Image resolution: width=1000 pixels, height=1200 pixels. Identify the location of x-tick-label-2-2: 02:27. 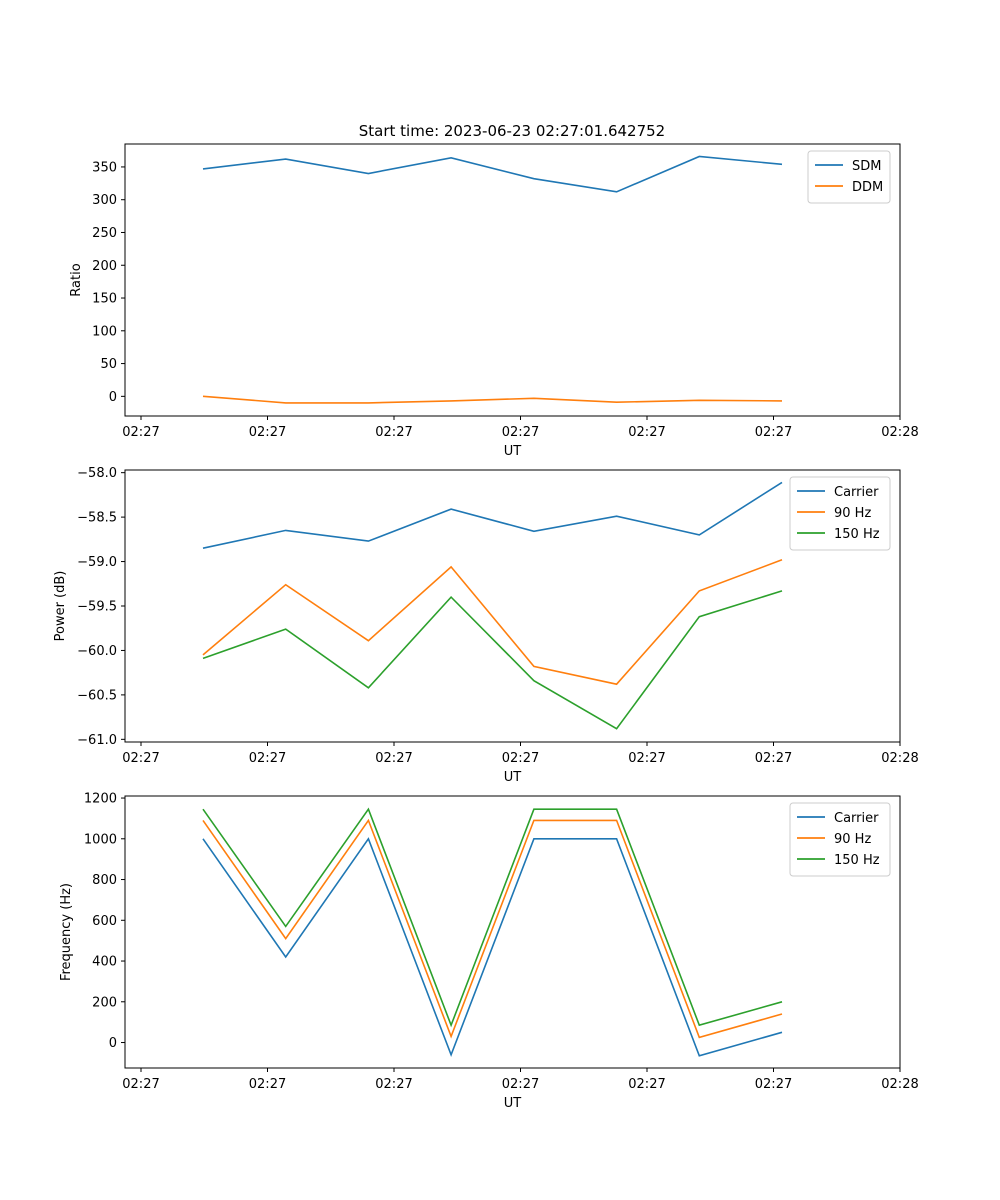
(267, 758).